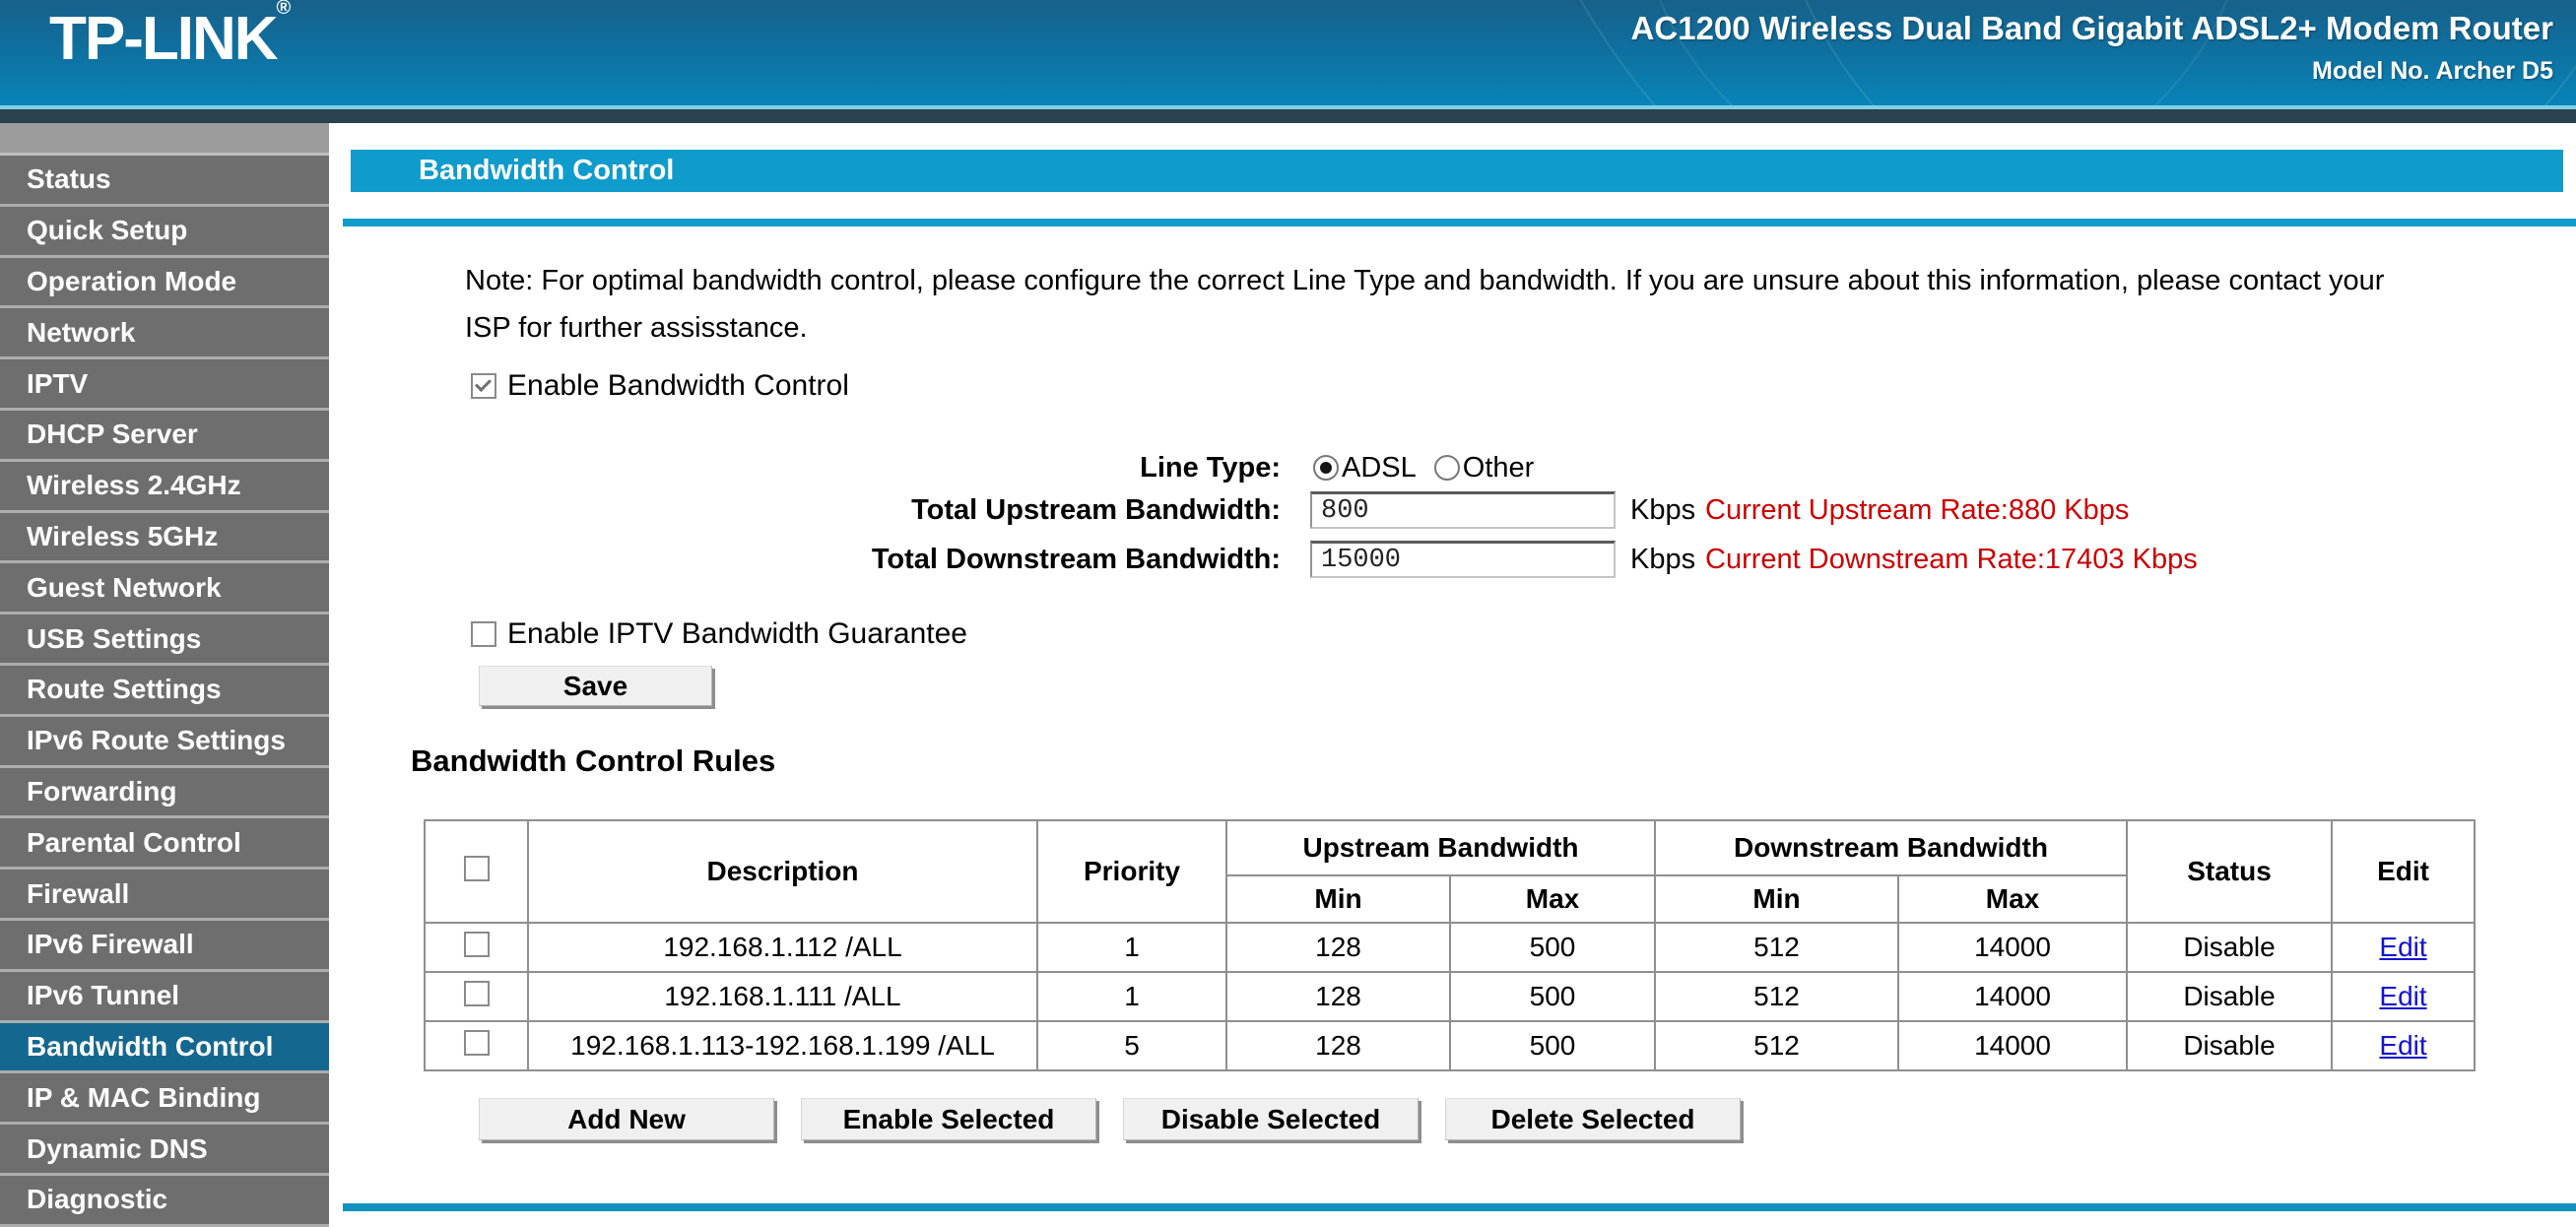 The width and height of the screenshot is (2576, 1227). What do you see at coordinates (165, 1201) in the screenshot?
I see `sidebar-item-diagnostic: Diagnostic` at bounding box center [165, 1201].